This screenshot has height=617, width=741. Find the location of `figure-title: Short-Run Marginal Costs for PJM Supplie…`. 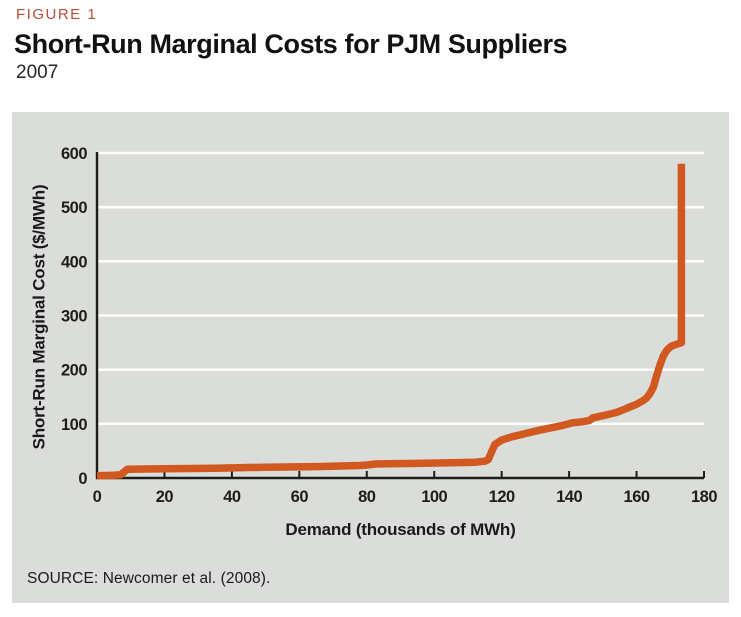

figure-title: Short-Run Marginal Costs for PJM Supplie… is located at coordinates (291, 44).